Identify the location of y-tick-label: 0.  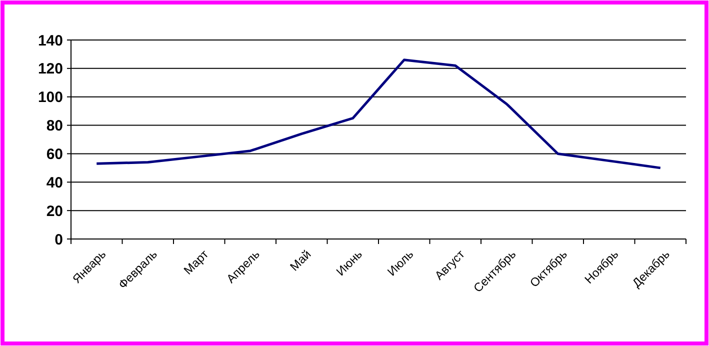
(58, 239).